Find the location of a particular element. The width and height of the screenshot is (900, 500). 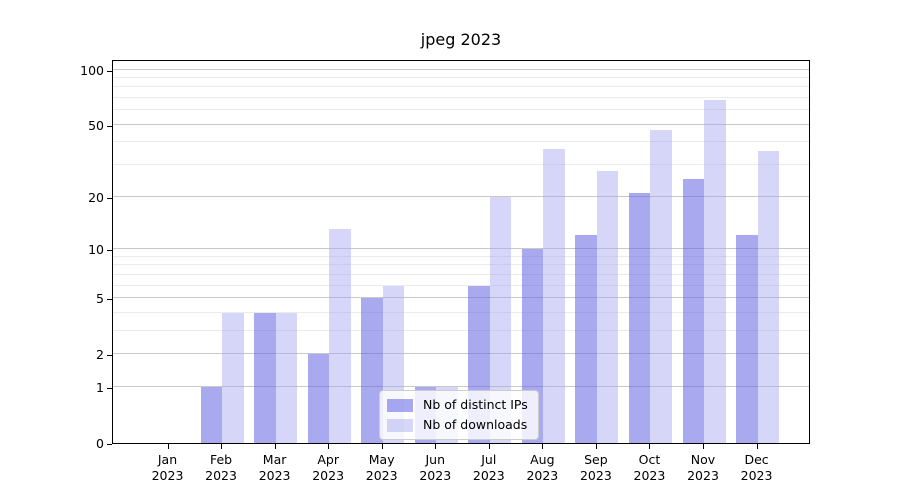

bar-nb-of-distinct-ips-apr-2023 is located at coordinates (318, 398).